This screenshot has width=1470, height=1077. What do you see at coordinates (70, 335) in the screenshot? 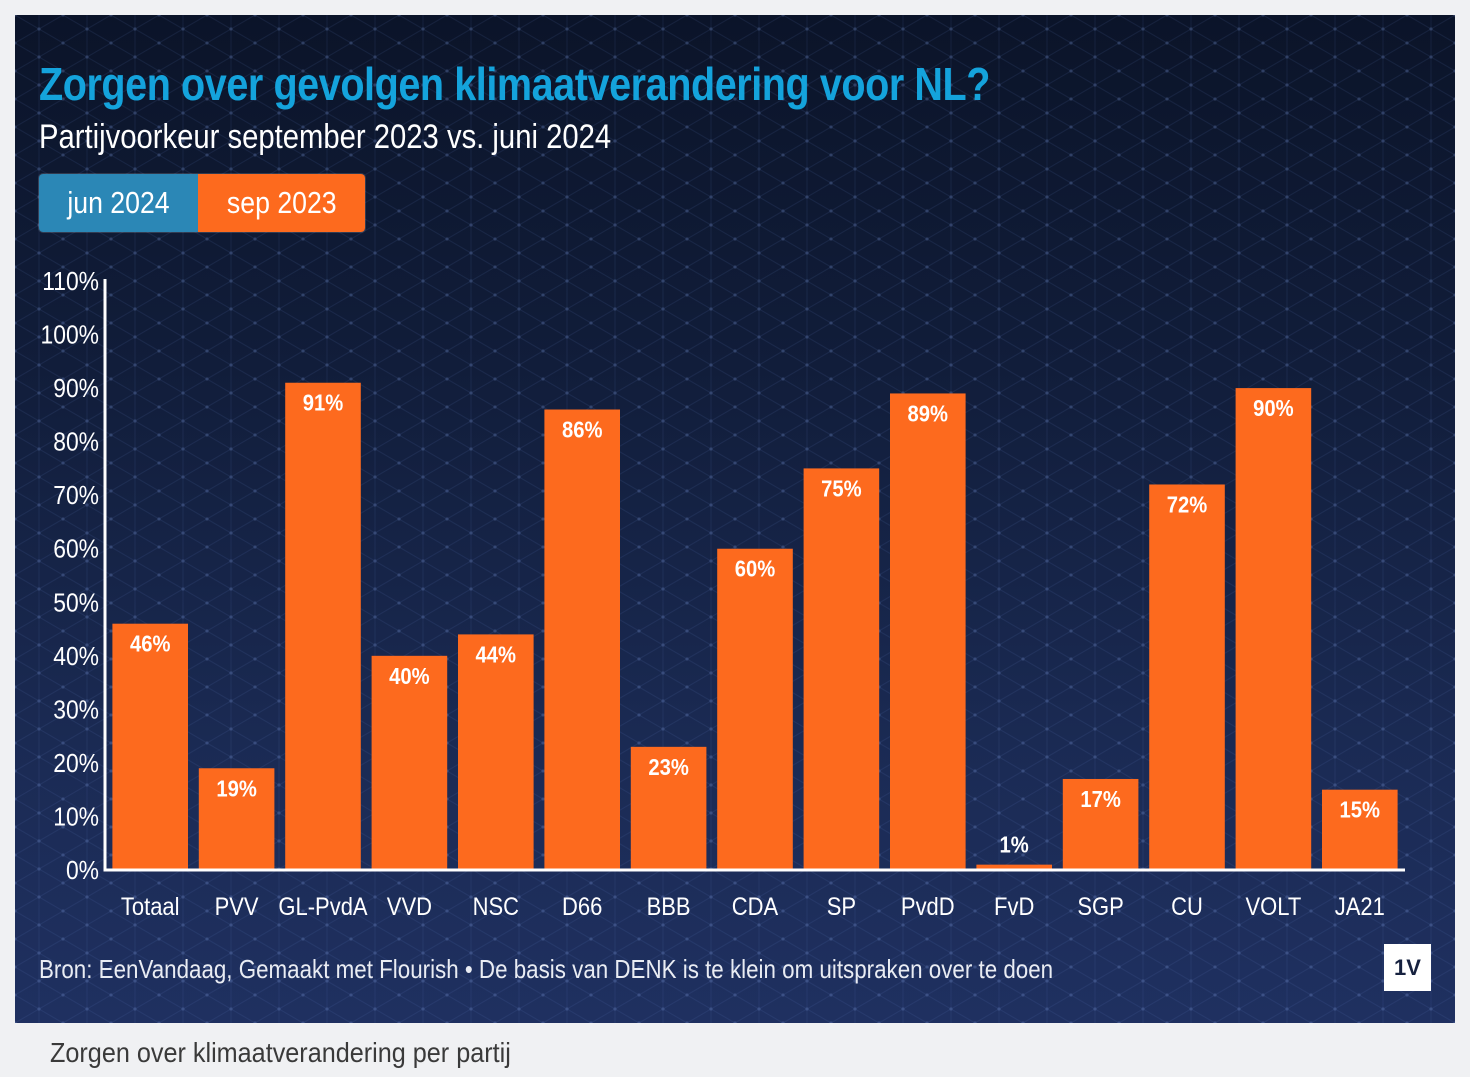
I see `y-tick-label: 100%` at bounding box center [70, 335].